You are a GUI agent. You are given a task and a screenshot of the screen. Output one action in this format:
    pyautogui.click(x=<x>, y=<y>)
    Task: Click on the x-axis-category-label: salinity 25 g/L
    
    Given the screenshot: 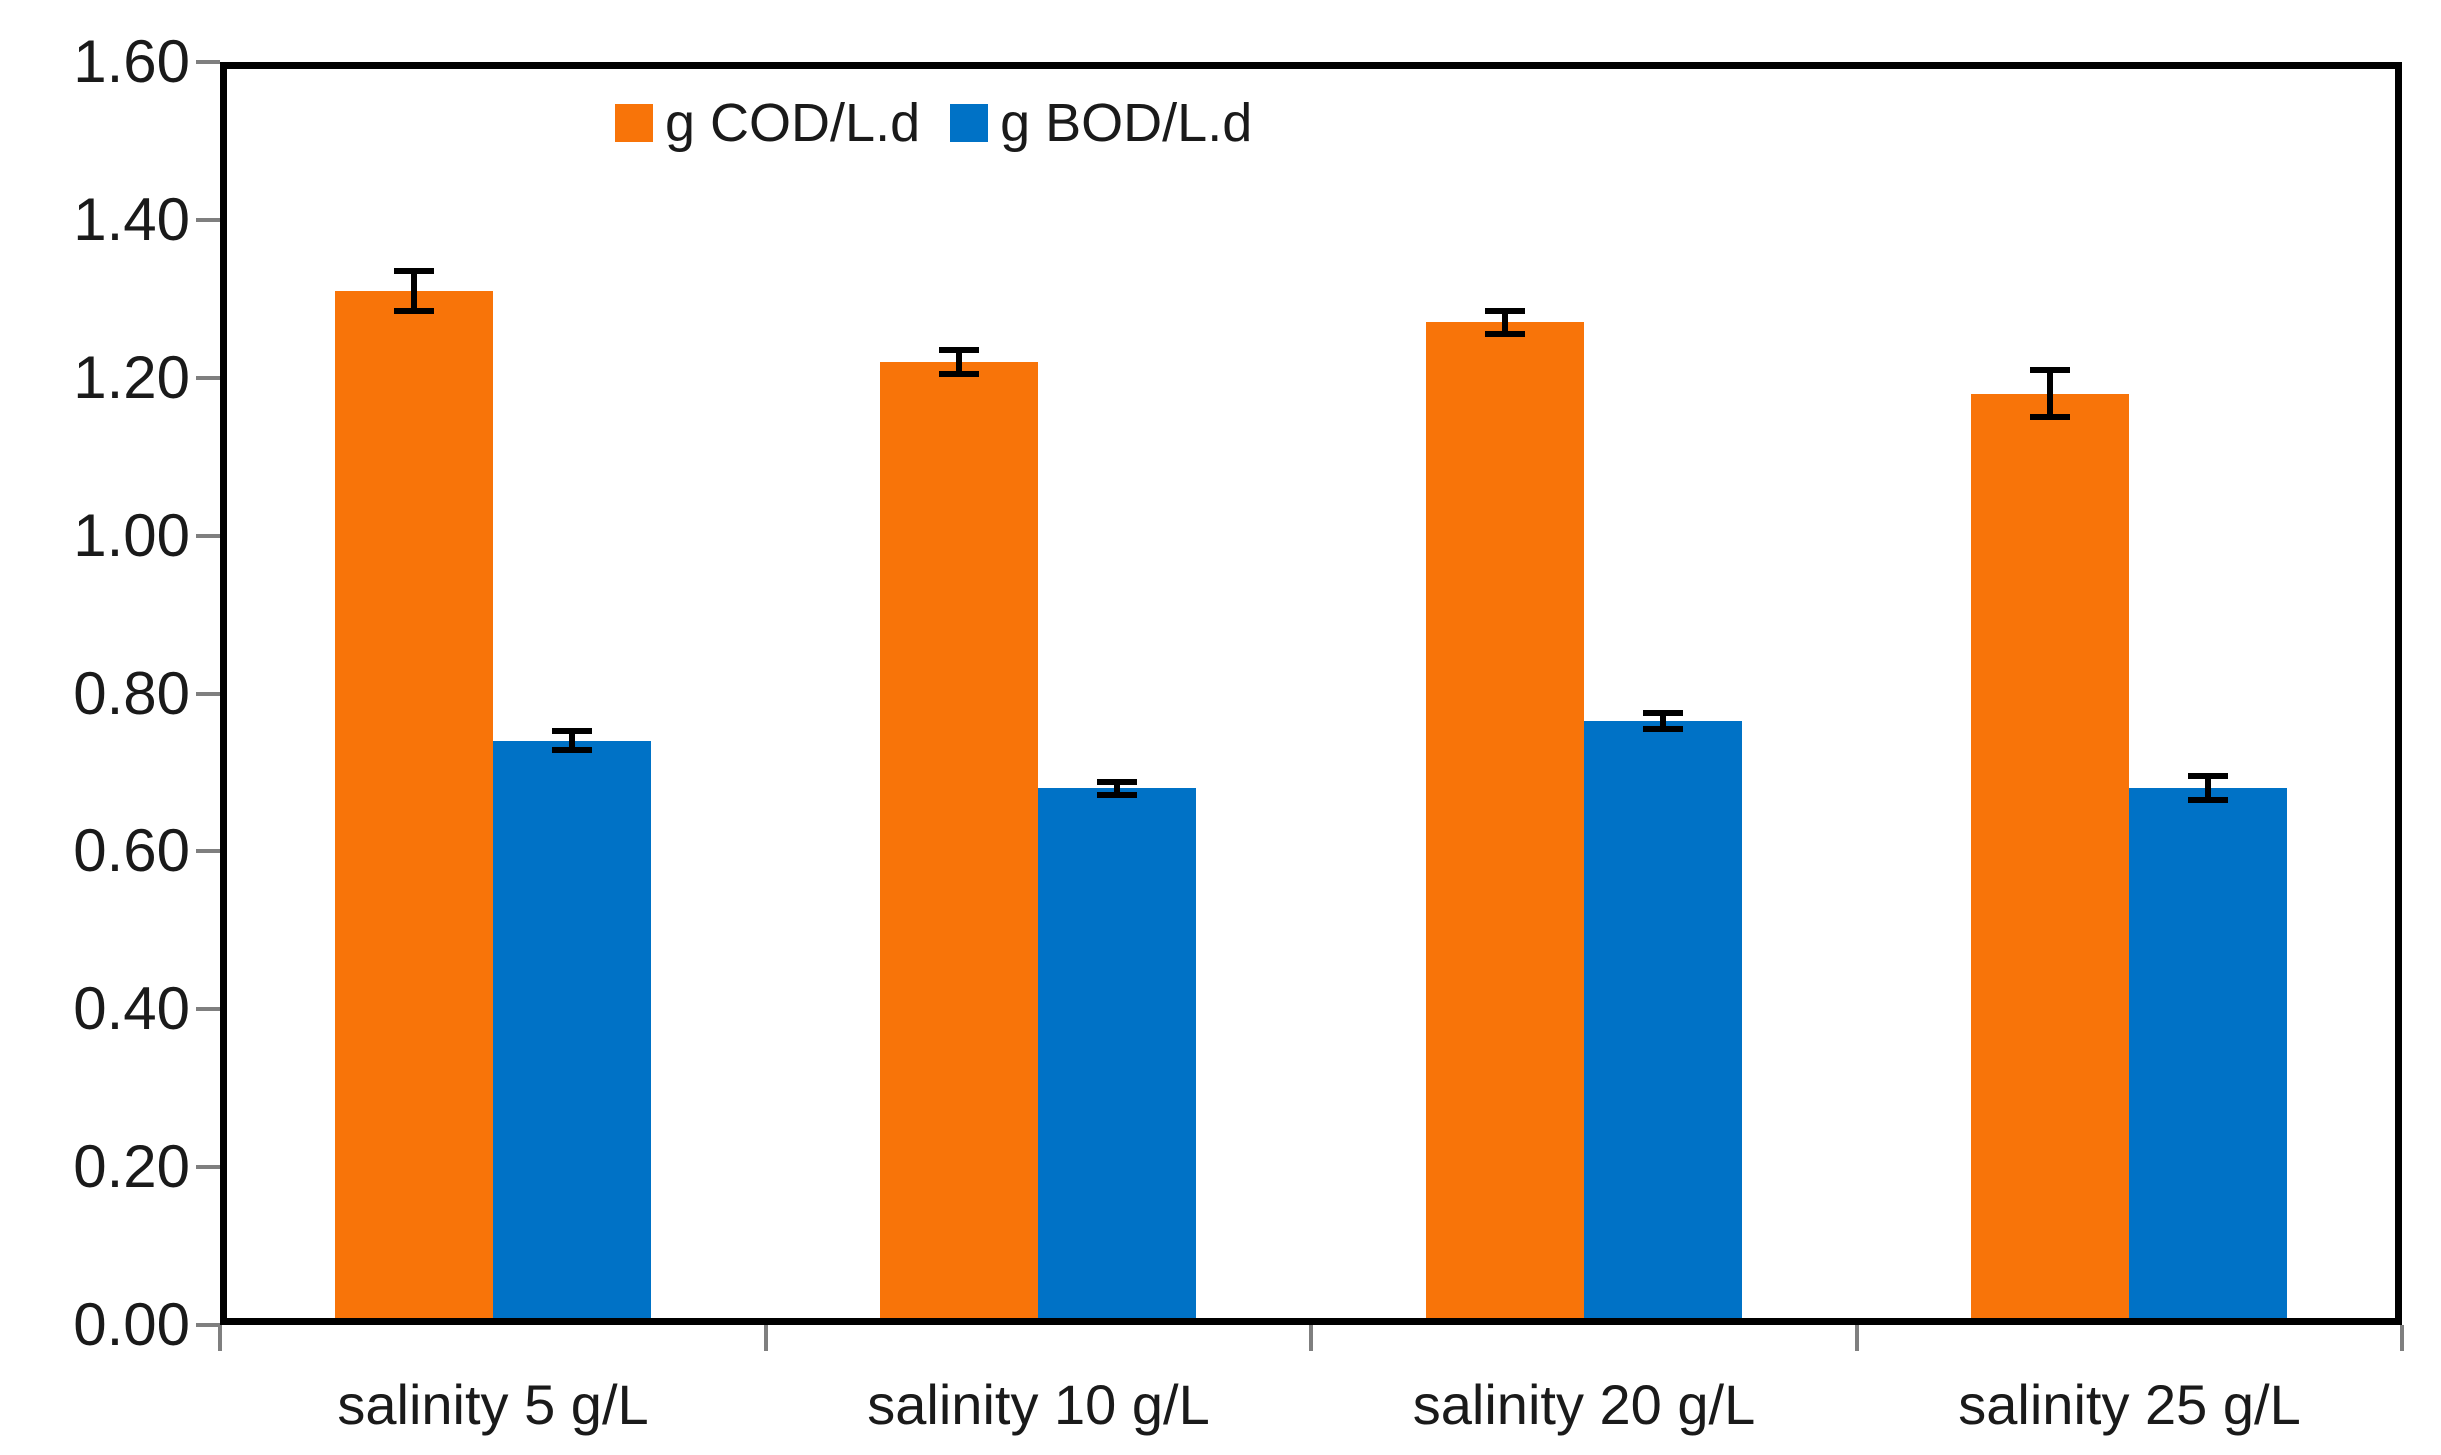 What is the action you would take?
    pyautogui.click(x=2129, y=1404)
    